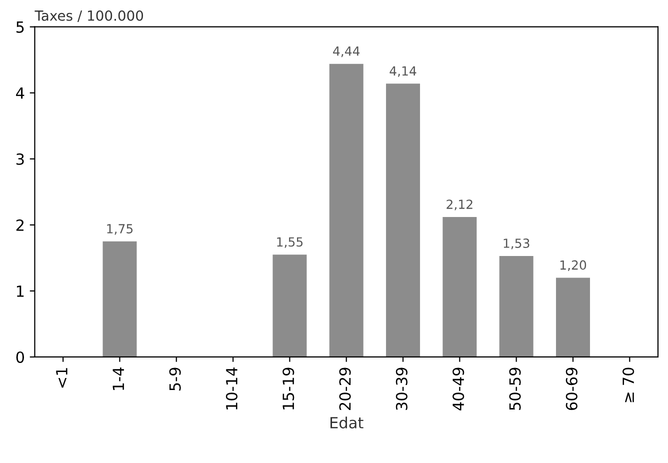  What do you see at coordinates (459, 205) in the screenshot?
I see `data-label: 2,12` at bounding box center [459, 205].